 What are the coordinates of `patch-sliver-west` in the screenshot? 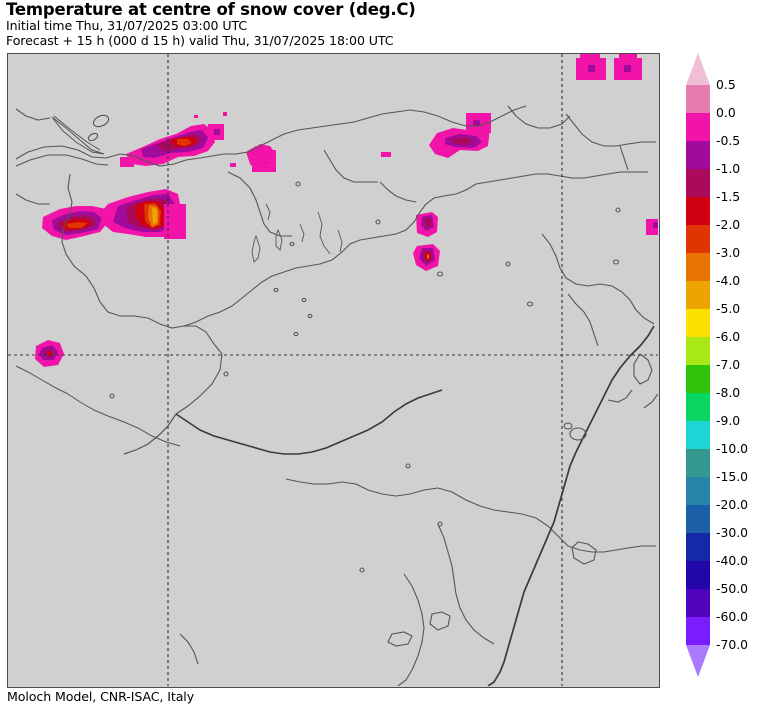 It's located at (386, 154).